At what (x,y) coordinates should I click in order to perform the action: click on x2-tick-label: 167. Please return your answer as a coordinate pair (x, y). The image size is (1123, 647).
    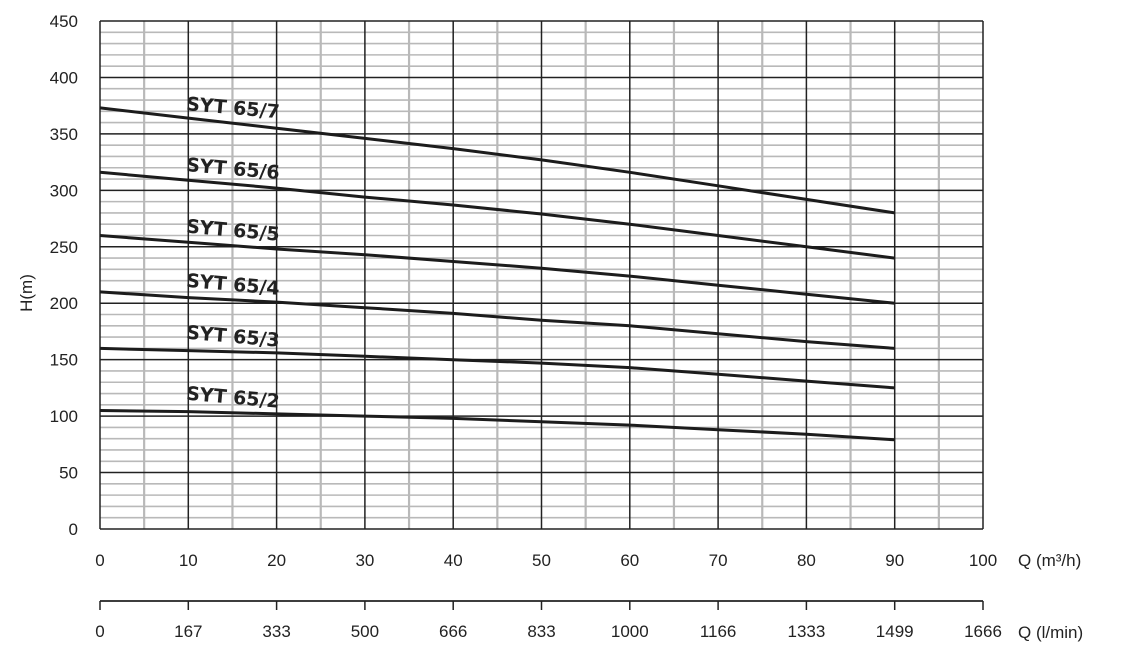
    Looking at the image, I should click on (188, 631).